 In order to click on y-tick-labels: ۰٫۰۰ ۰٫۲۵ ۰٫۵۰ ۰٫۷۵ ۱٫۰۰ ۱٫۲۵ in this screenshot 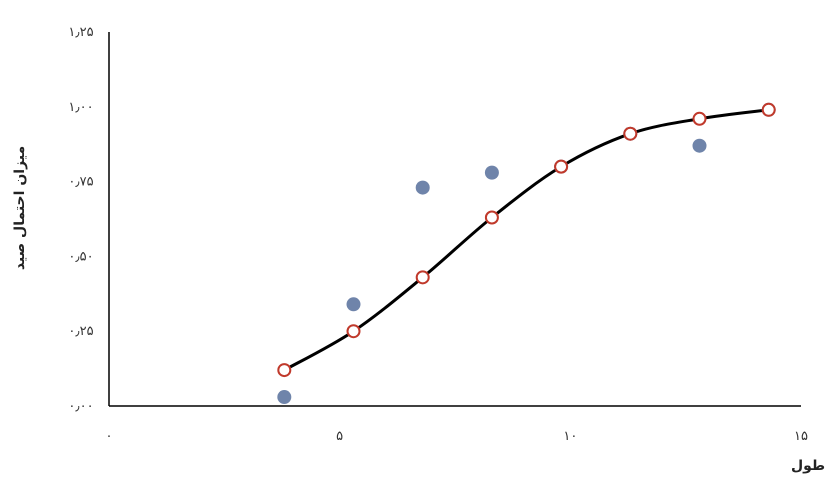, I will do `click(80, 219)`.